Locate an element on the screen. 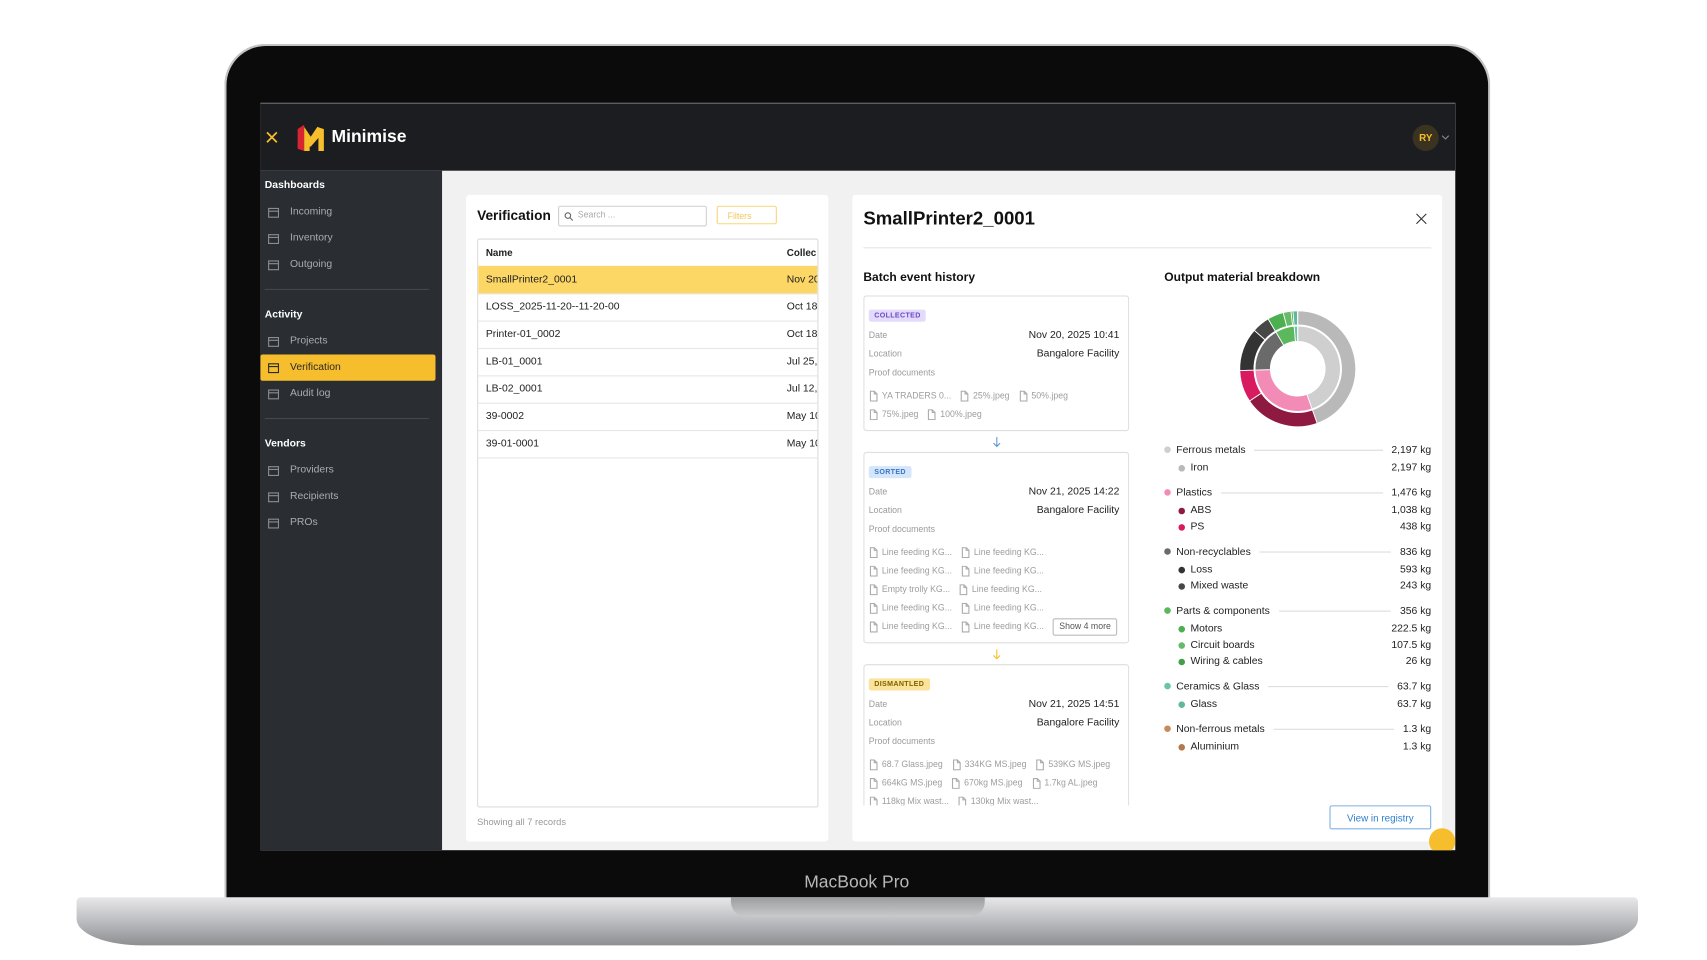 This screenshot has width=1707, height=960. sidebar-item: Projects is located at coordinates (347, 341).